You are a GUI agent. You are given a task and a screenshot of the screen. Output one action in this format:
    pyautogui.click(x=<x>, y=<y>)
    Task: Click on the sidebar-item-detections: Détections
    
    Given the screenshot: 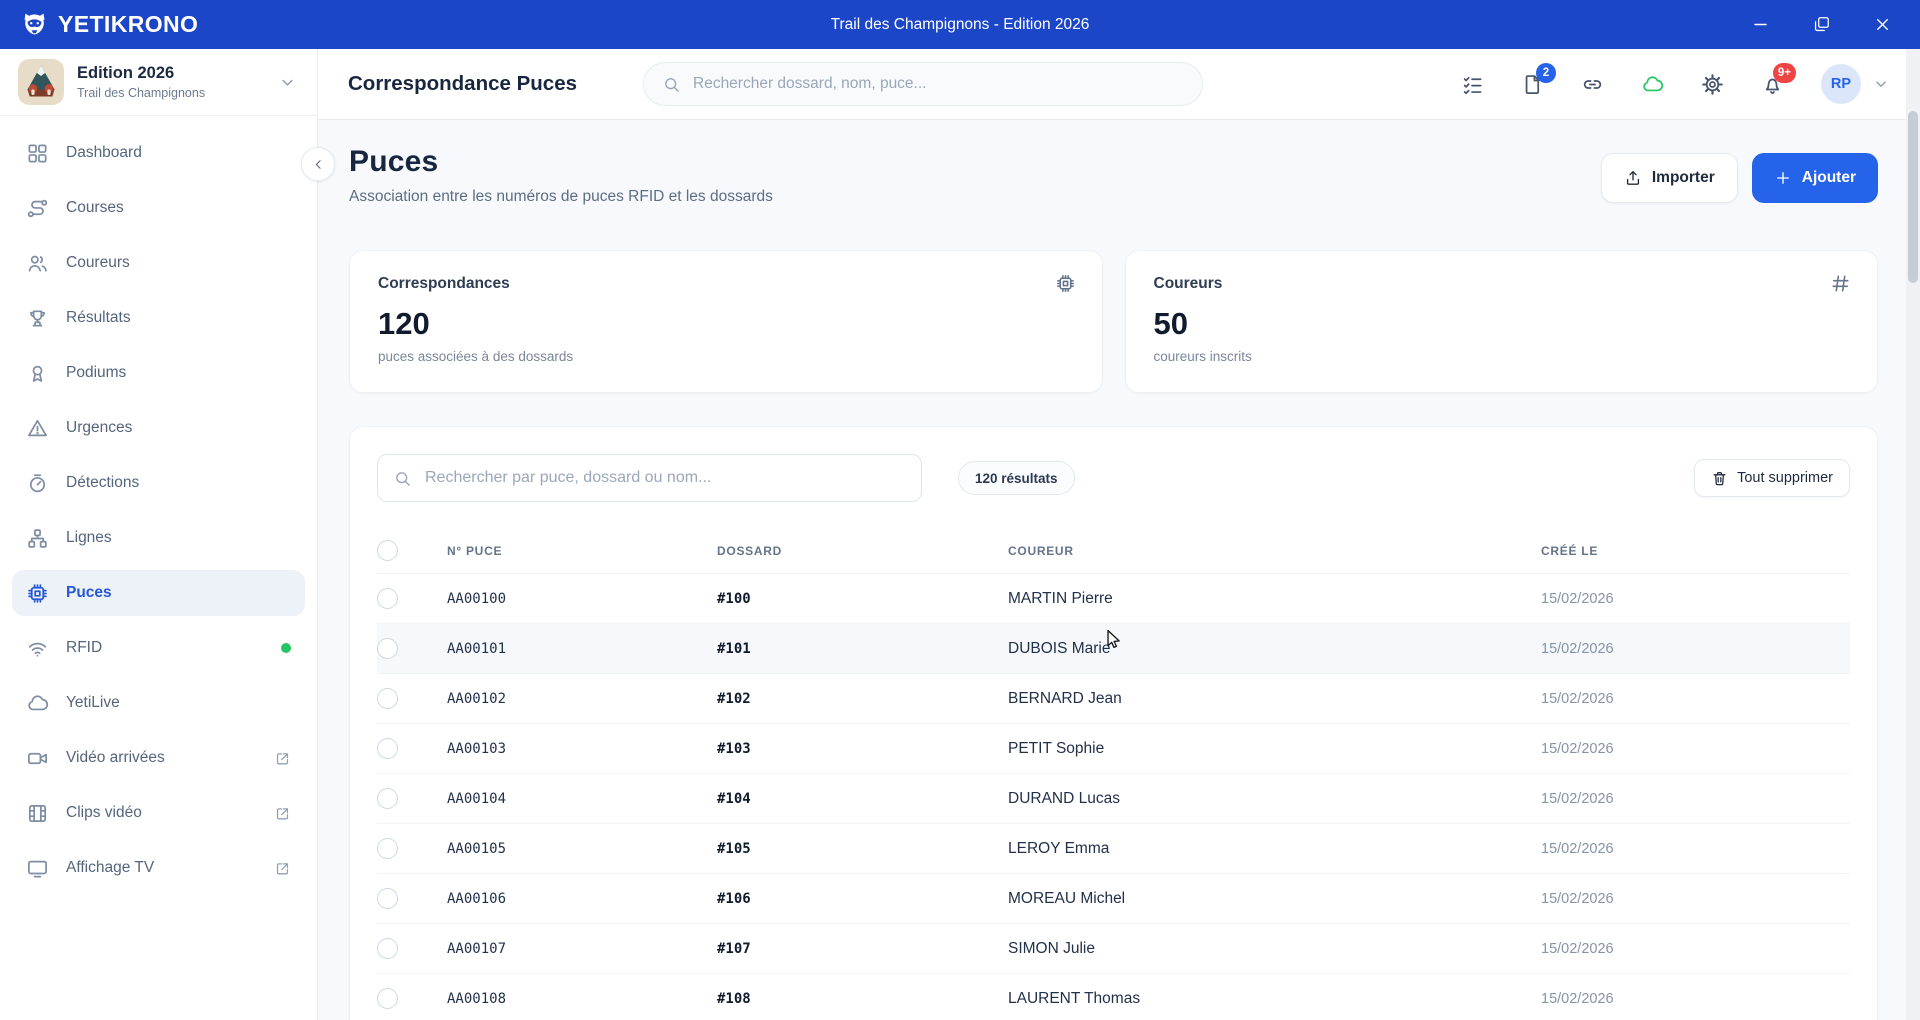 What is the action you would take?
    pyautogui.click(x=158, y=483)
    